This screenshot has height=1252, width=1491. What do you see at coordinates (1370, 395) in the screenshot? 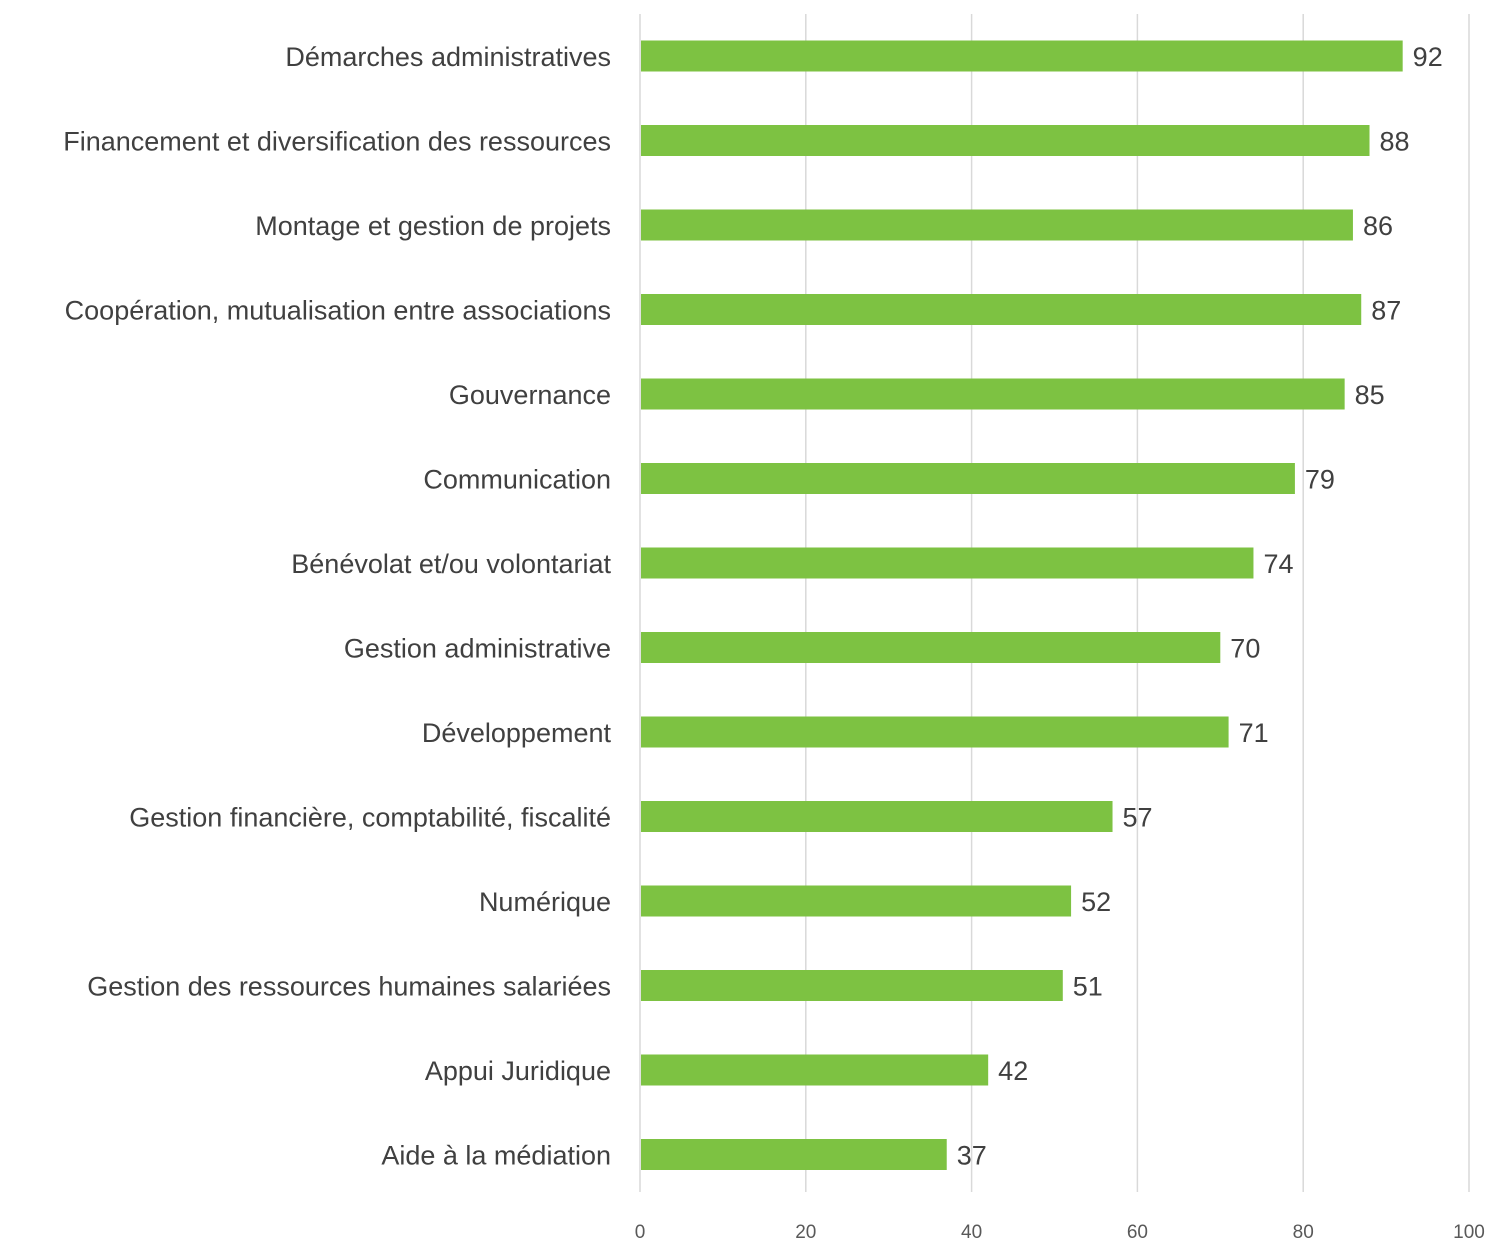
I see `data-label: 85` at bounding box center [1370, 395].